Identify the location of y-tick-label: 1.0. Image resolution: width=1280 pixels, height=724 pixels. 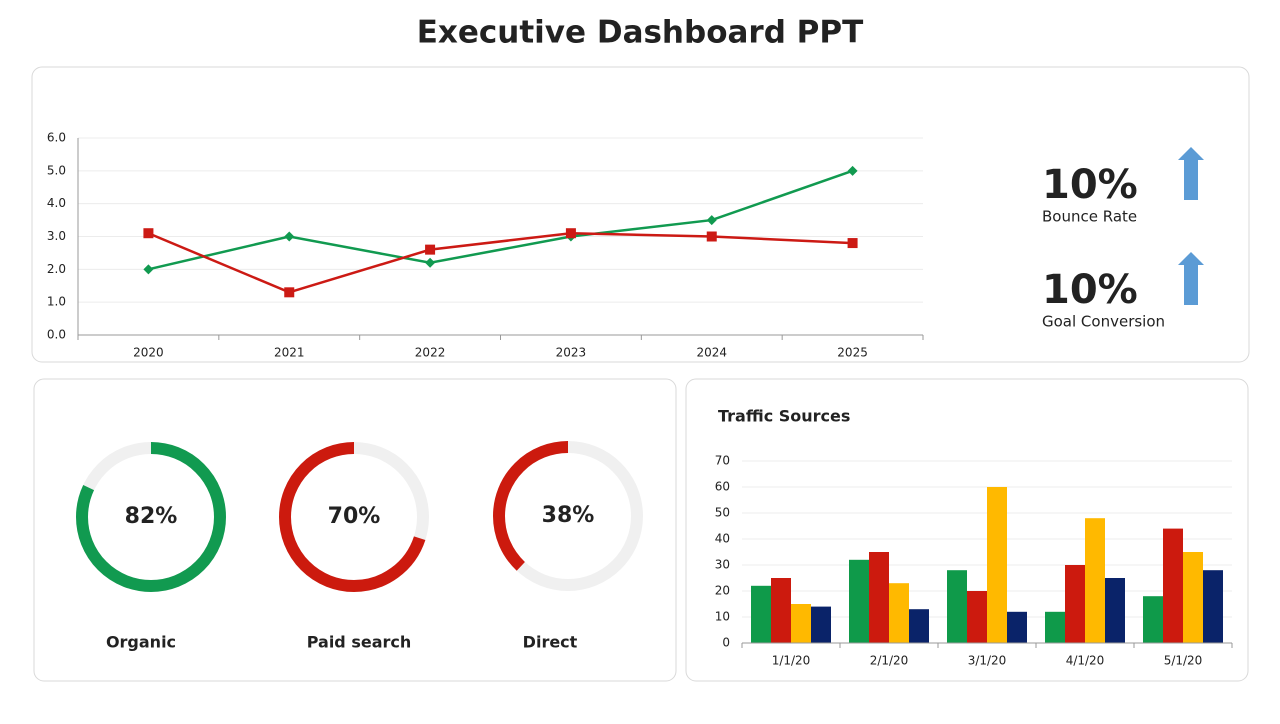
(56, 302).